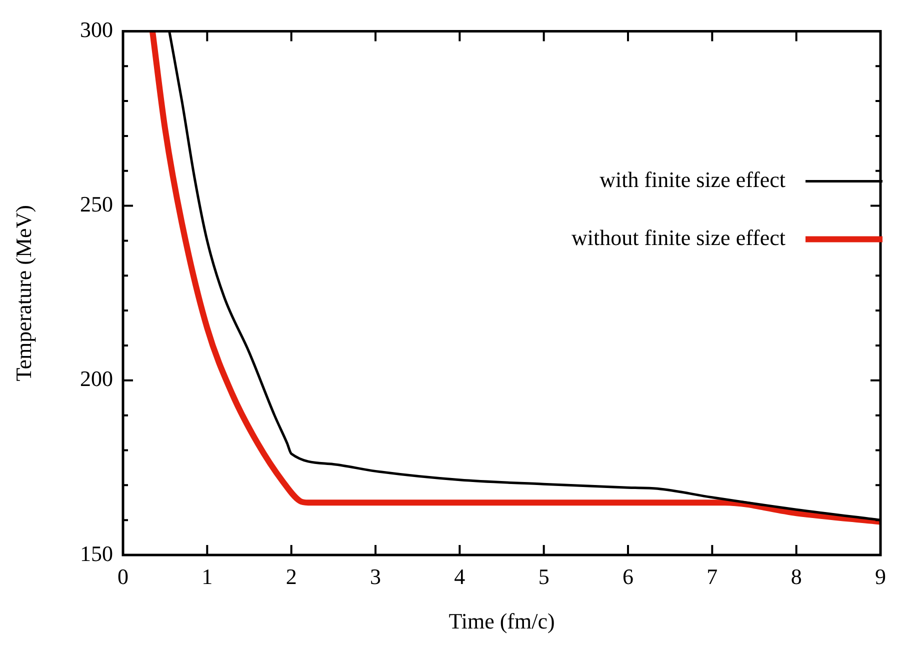 This screenshot has height=648, width=904. I want to click on x-tick-label: 9, so click(880, 576).